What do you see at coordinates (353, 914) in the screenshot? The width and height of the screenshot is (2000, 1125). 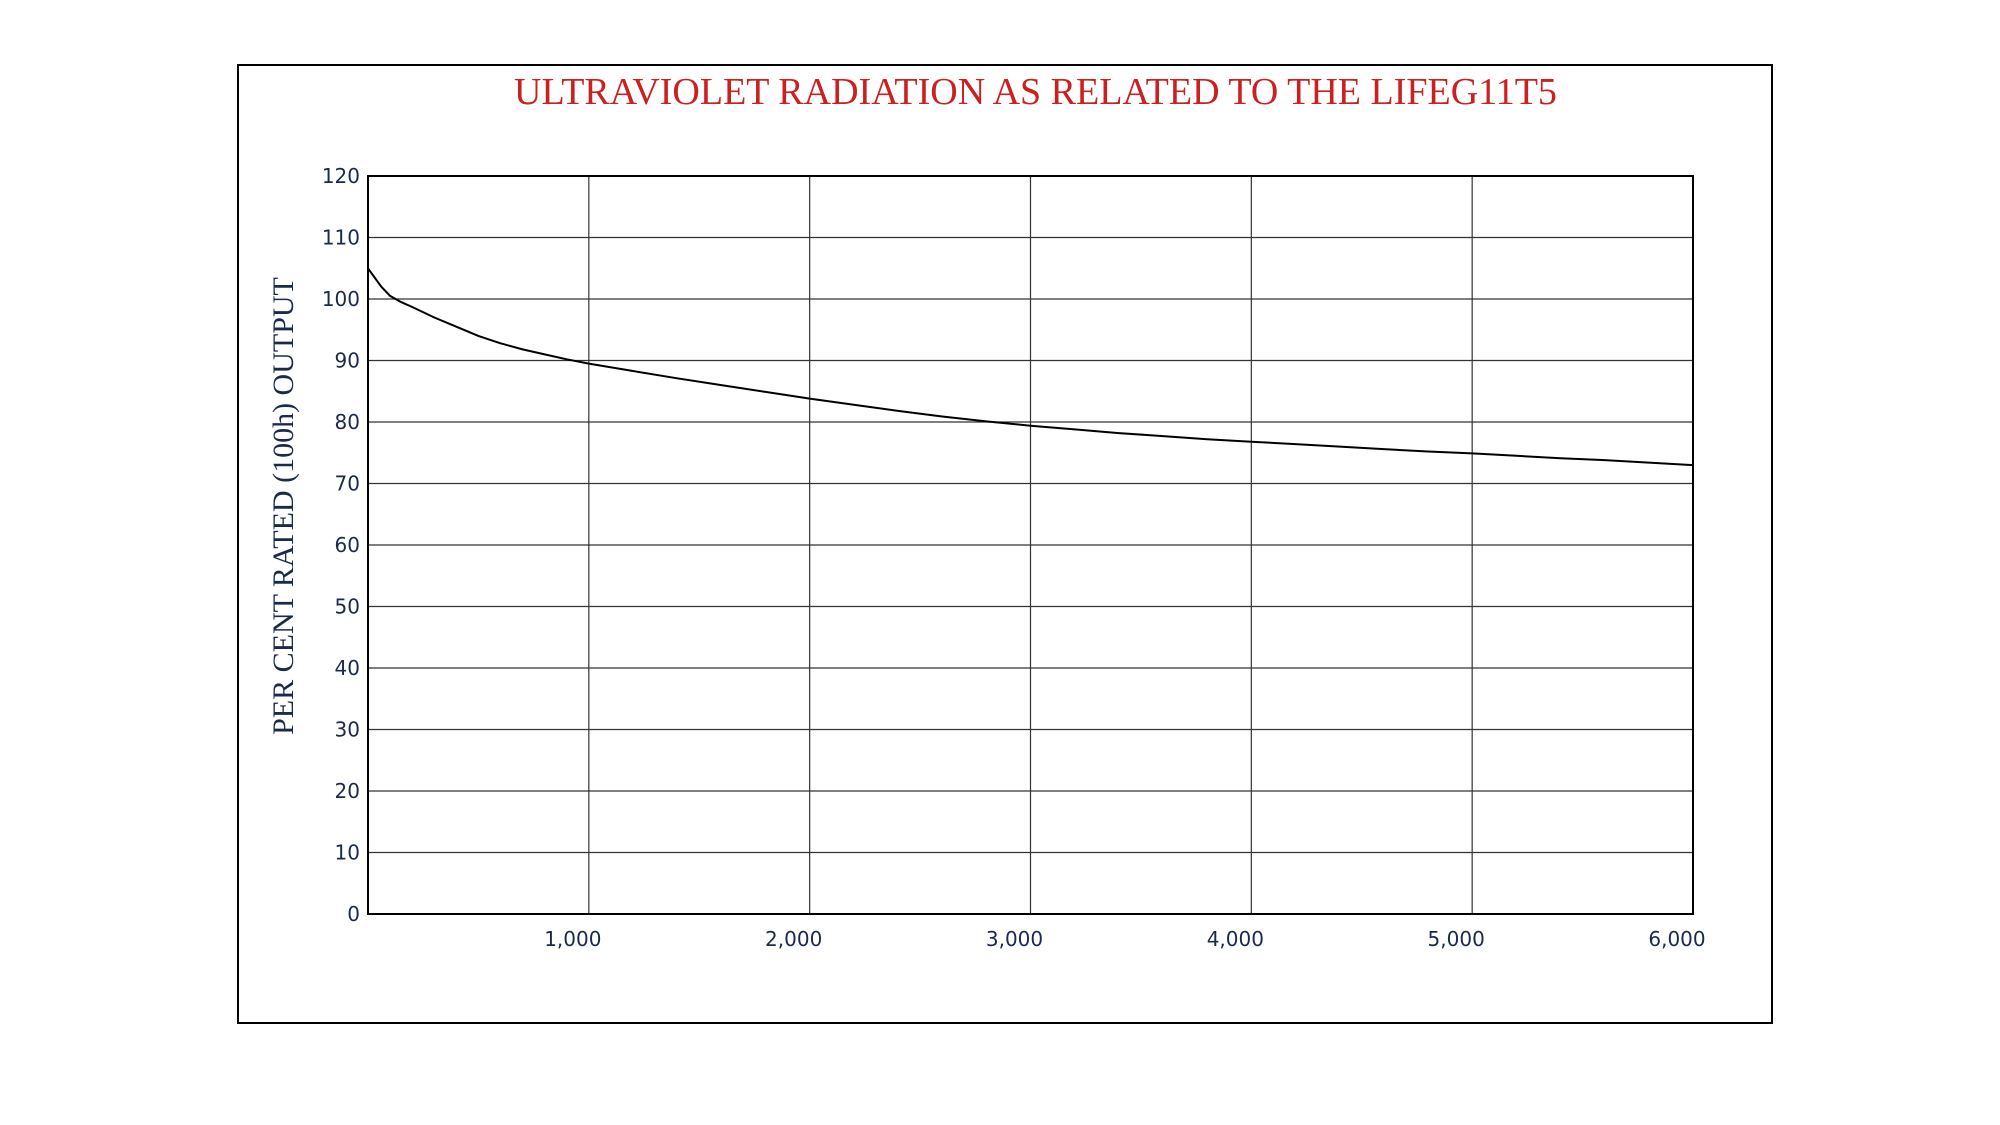 I see `y-tick-label: 0` at bounding box center [353, 914].